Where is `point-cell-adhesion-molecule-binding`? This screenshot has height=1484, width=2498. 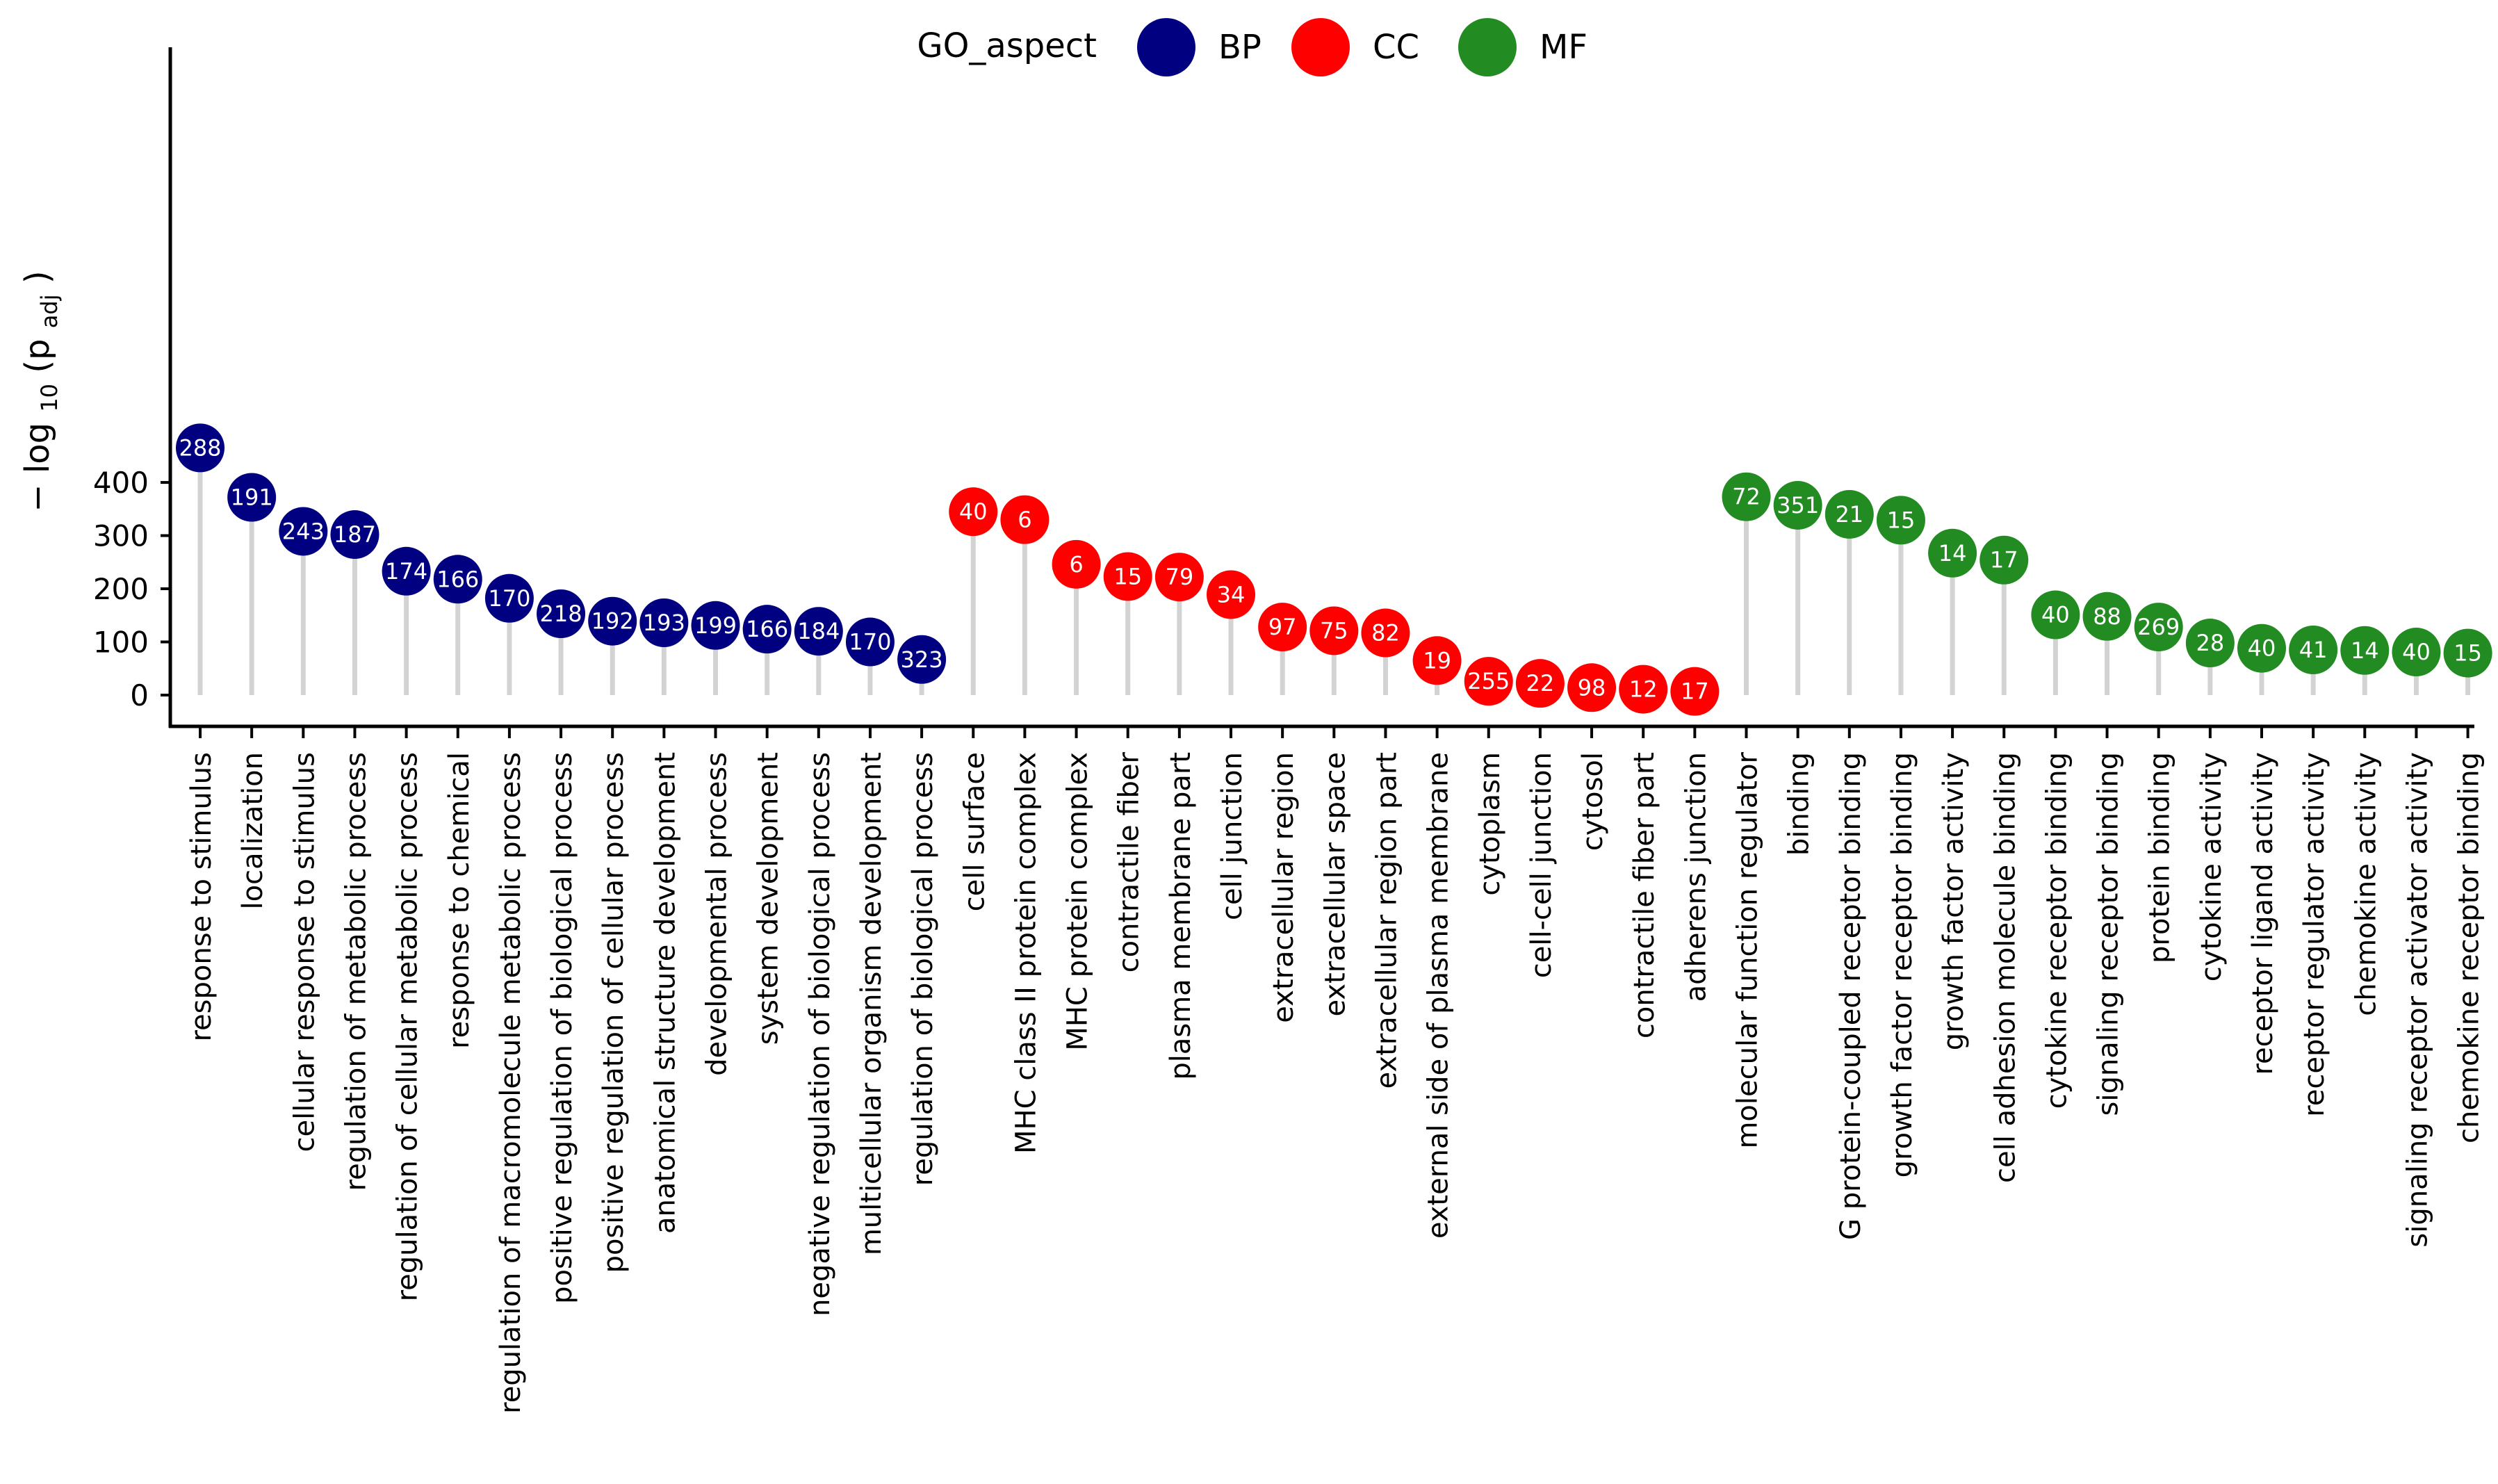 point-cell-adhesion-molecule-binding is located at coordinates (2004, 560).